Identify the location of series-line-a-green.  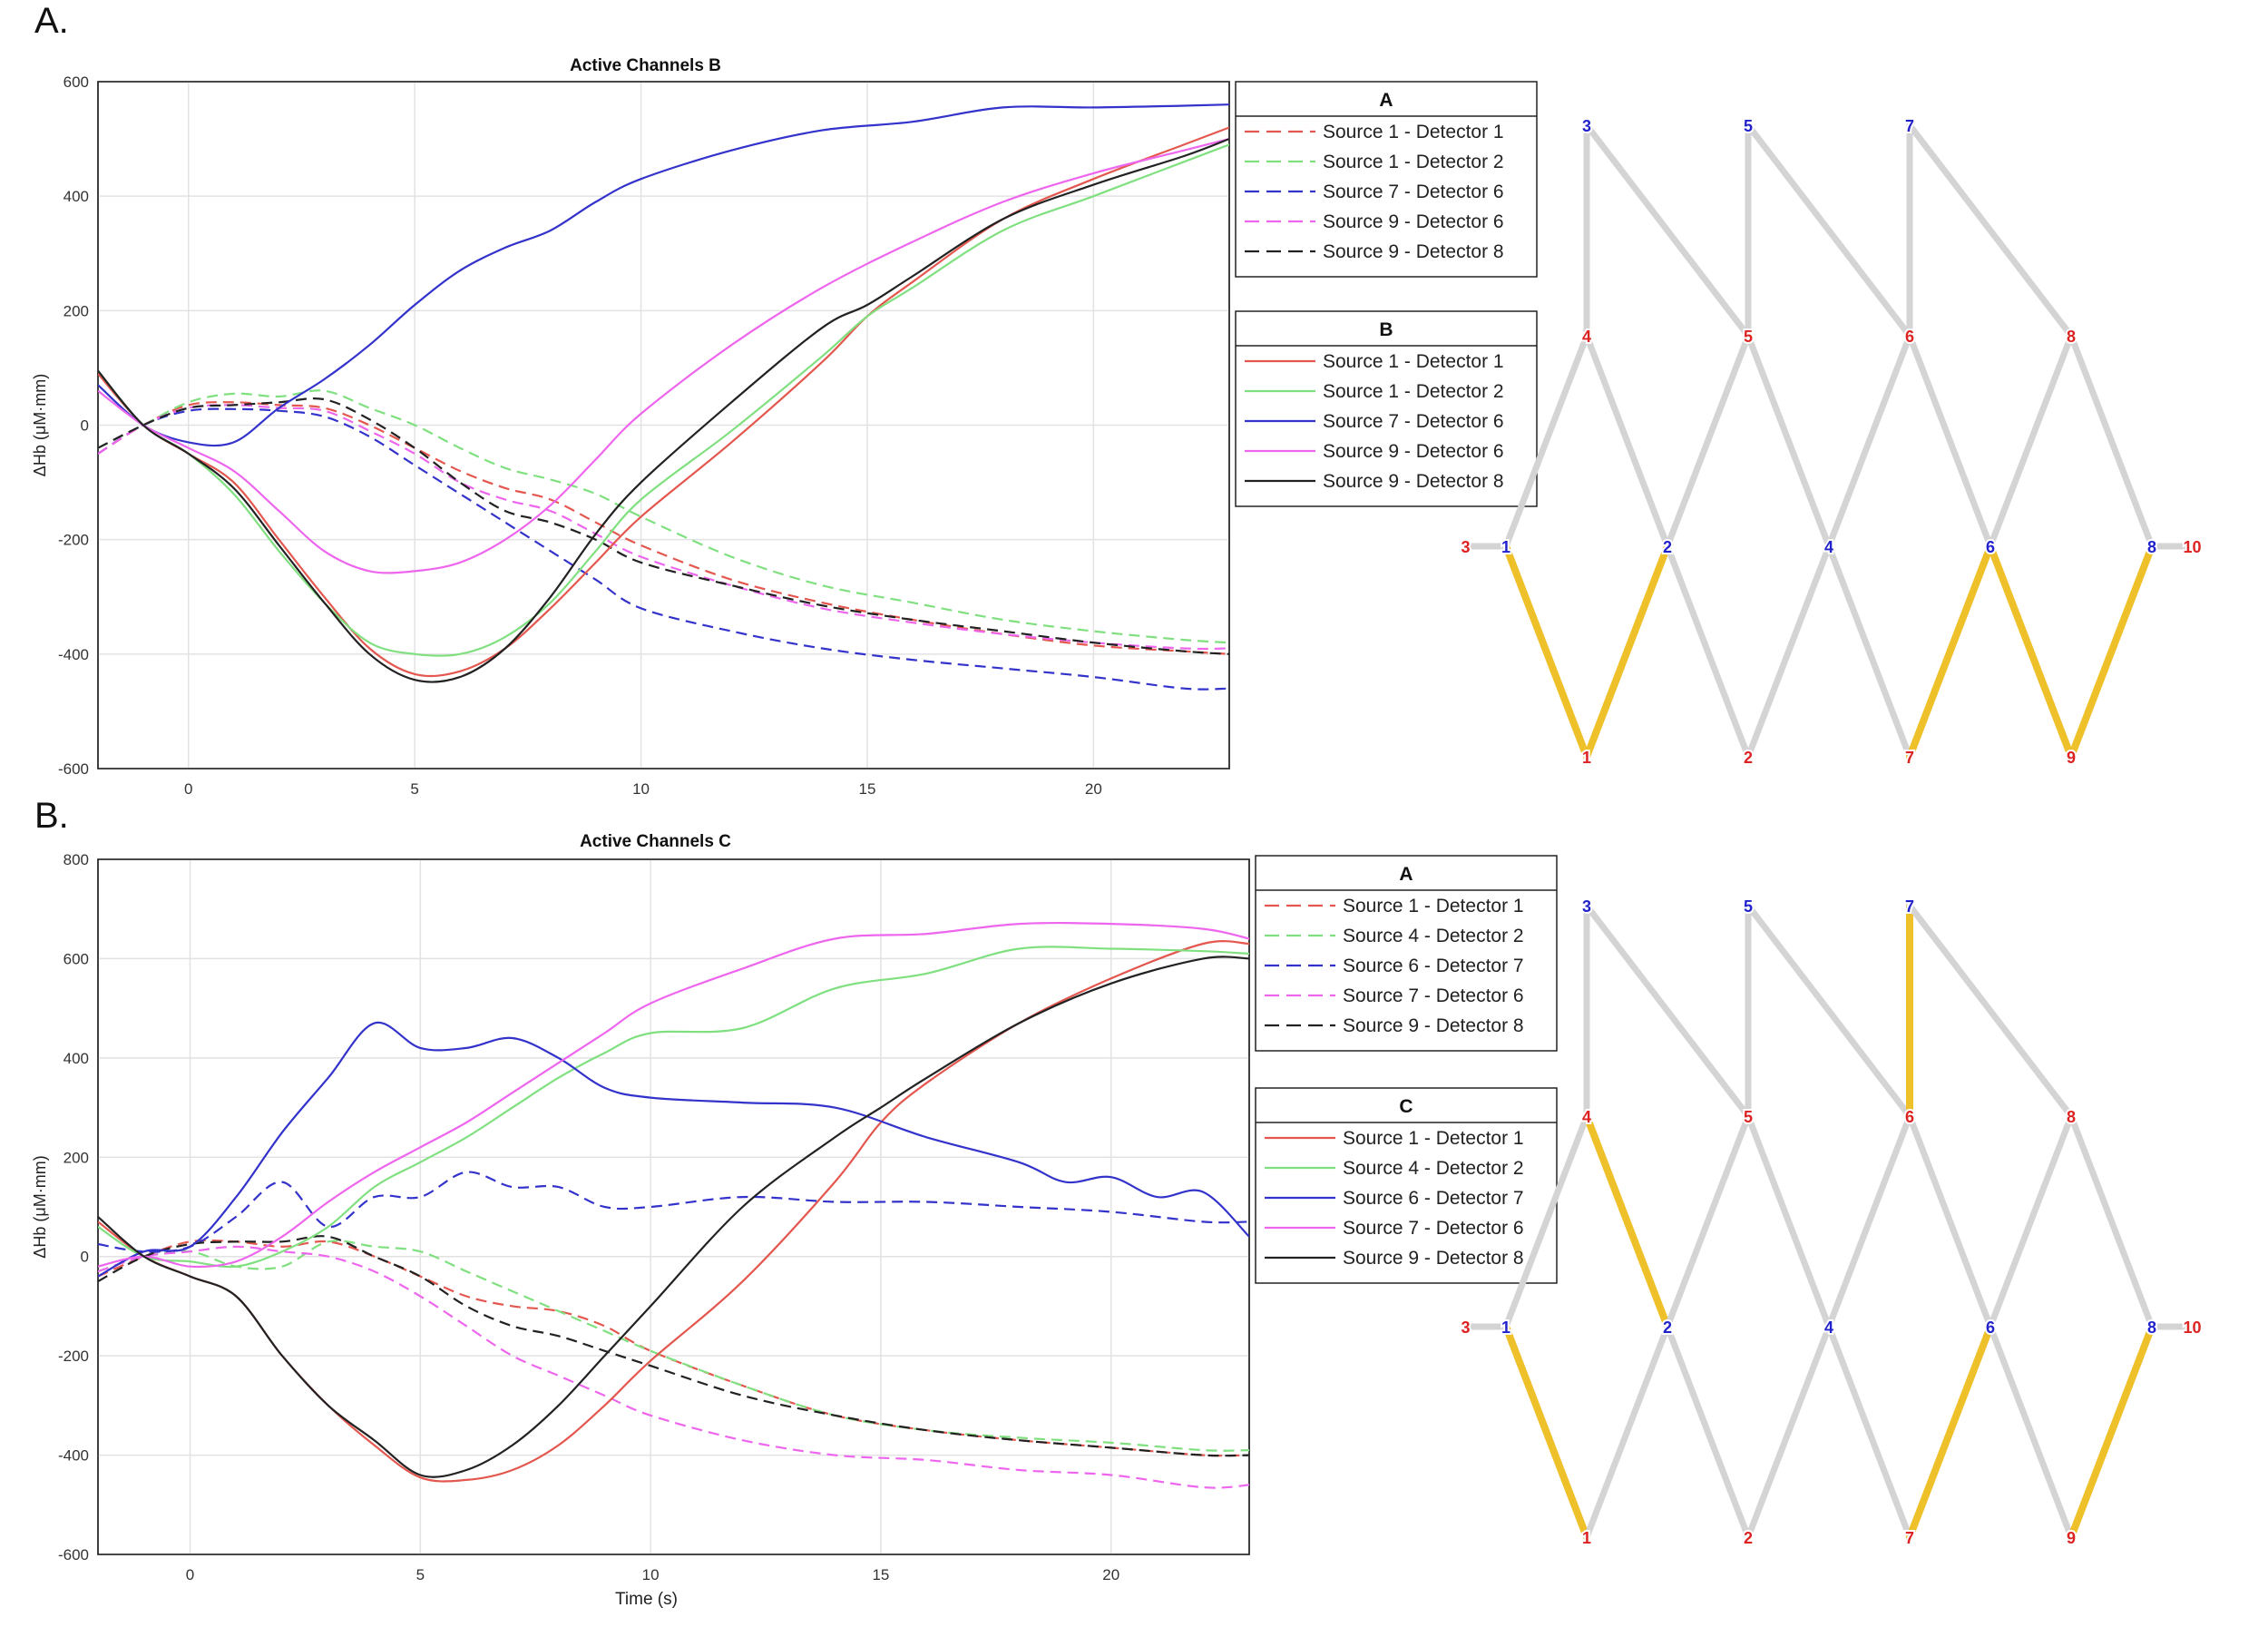
(664, 516).